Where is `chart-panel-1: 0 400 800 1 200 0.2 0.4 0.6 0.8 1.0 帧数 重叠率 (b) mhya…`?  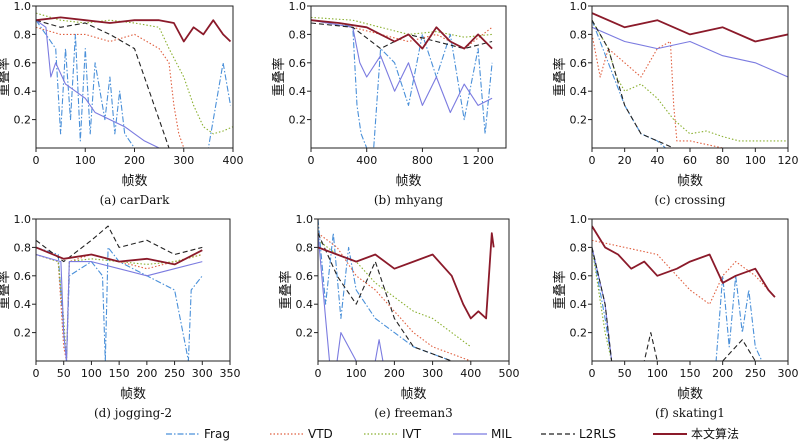
chart-panel-1: 0 400 800 1 200 0.2 0.4 0.6 0.8 1.0 帧数 重叠率 (b) mhya… is located at coordinates (389, 103).